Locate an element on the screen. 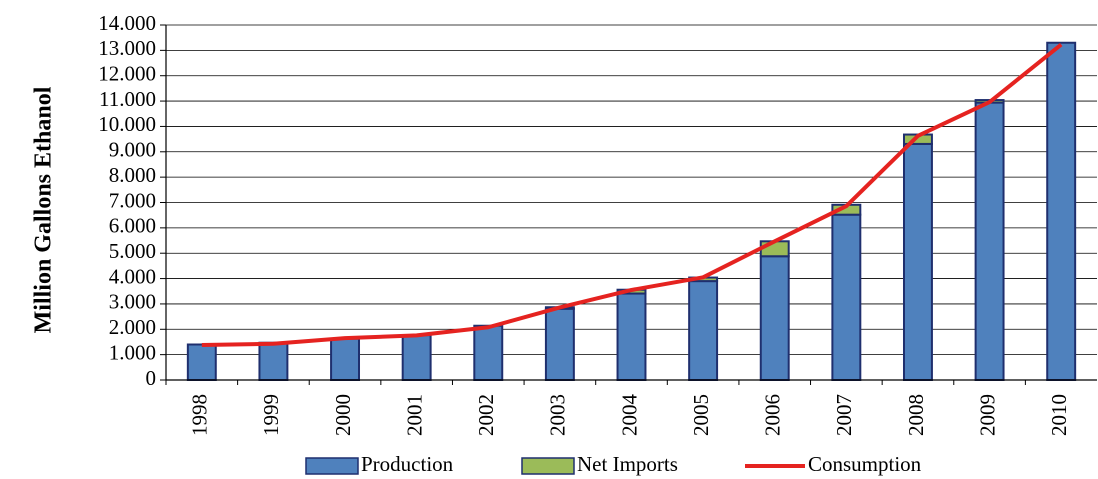 This screenshot has height=479, width=1098. x-tick-label: 2000 is located at coordinates (343, 415).